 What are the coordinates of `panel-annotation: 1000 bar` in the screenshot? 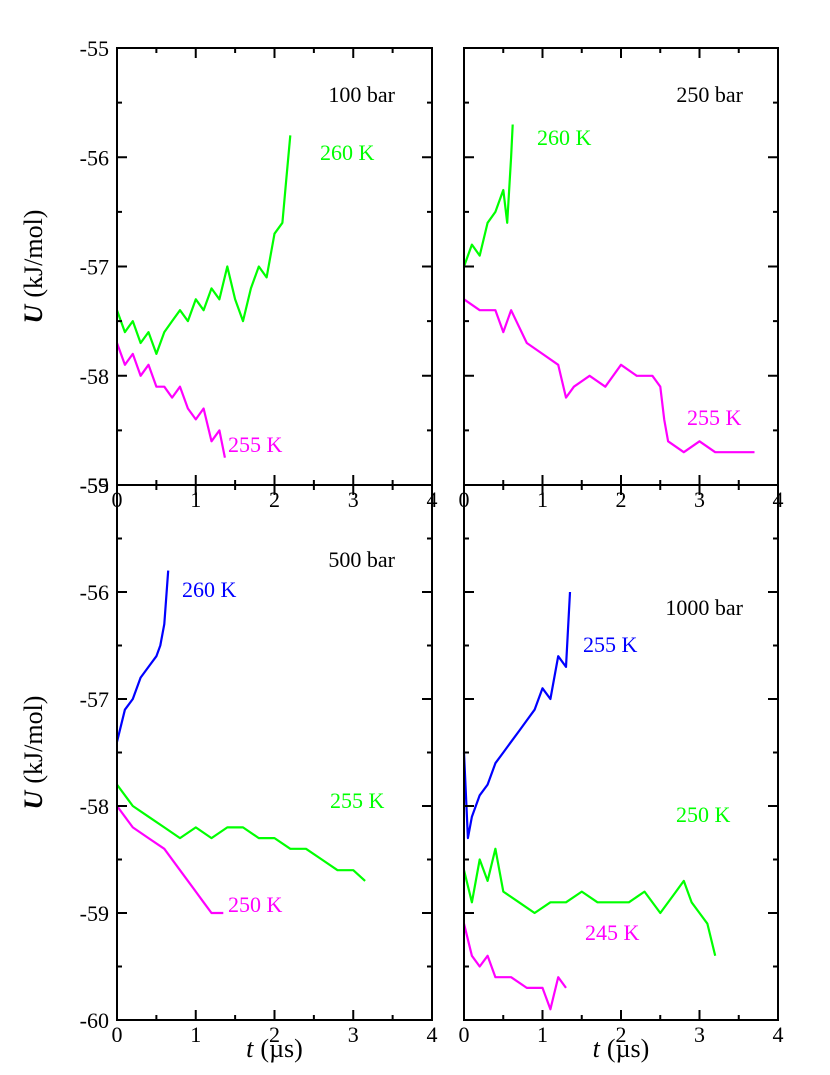 It's located at (704, 607).